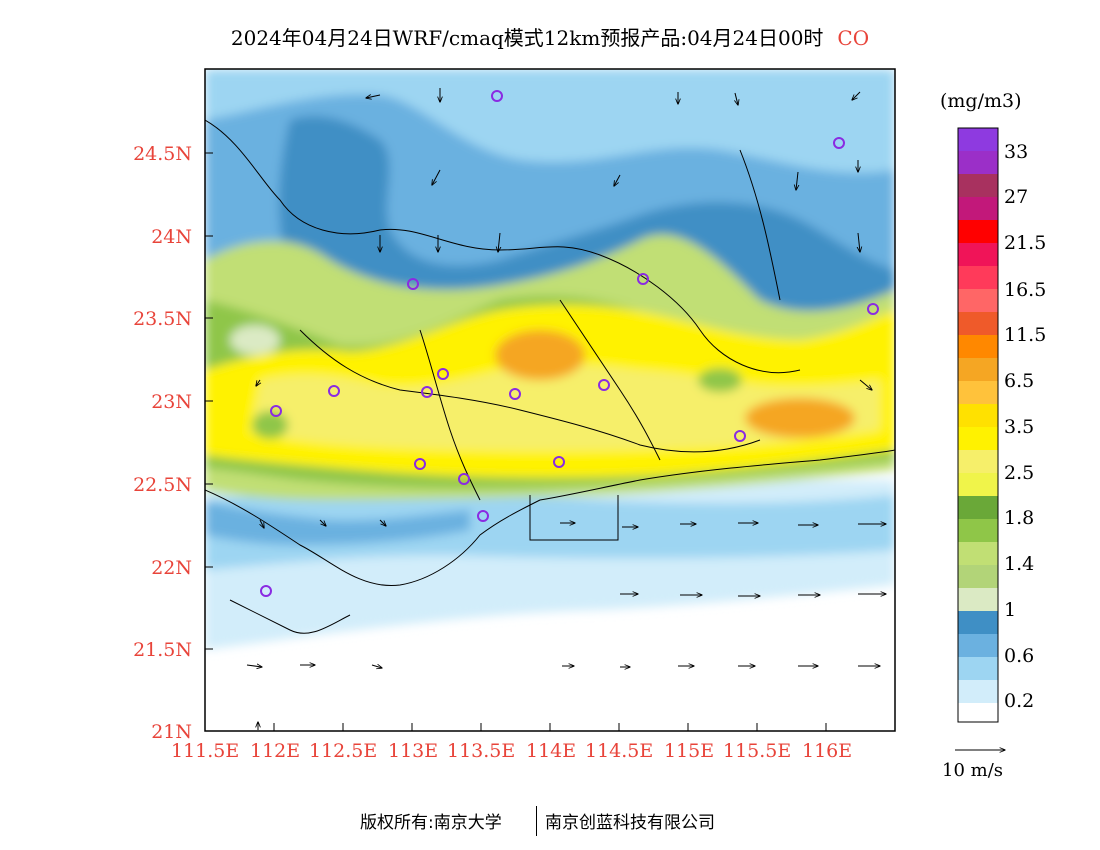  What do you see at coordinates (853, 38) in the screenshot?
I see `species-label: CO` at bounding box center [853, 38].